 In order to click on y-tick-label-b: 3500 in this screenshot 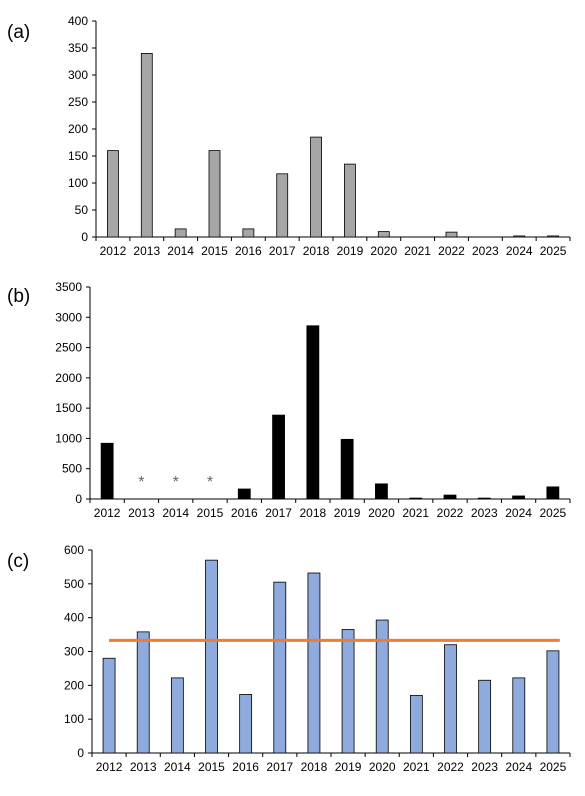, I will do `click(68, 287)`.